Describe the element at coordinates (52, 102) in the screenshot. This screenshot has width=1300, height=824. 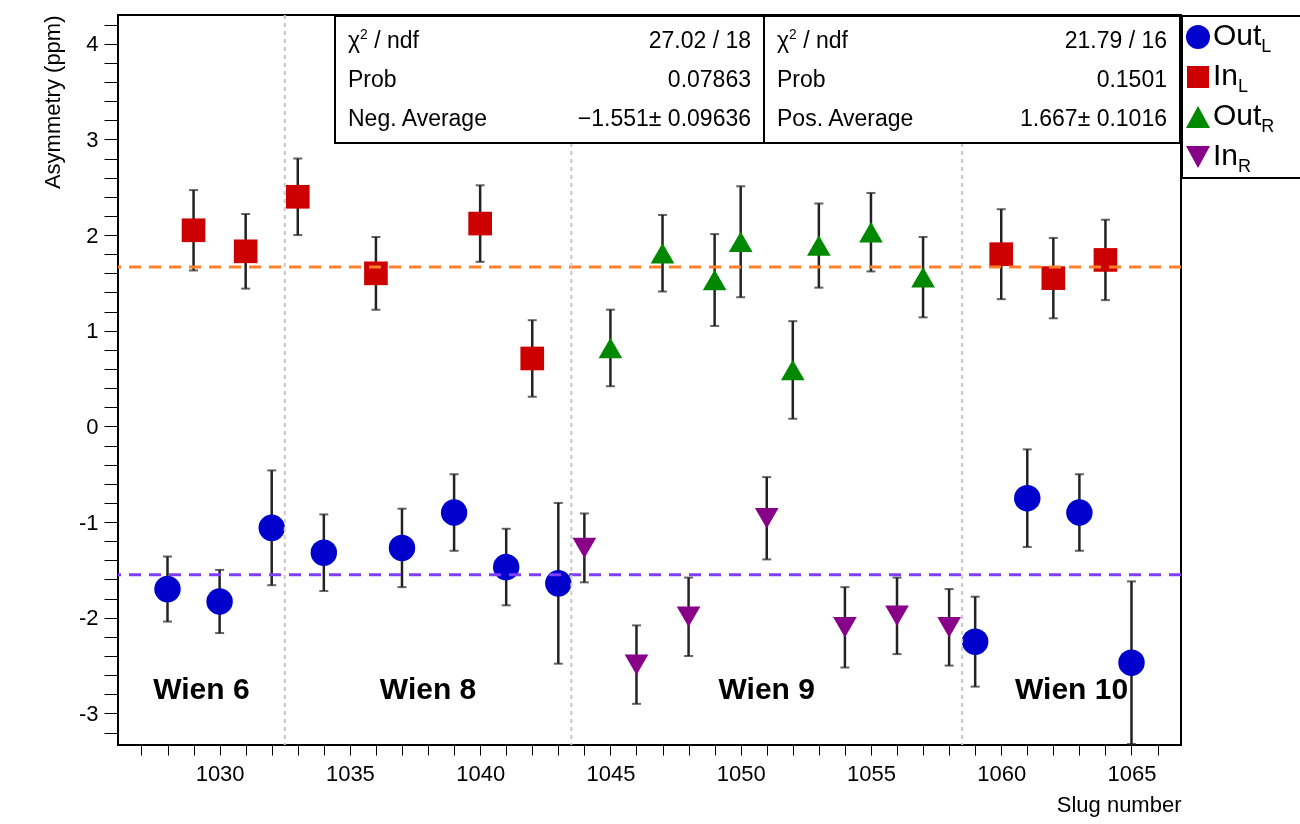
I see `y-axis-title: Asymmetry (ppm)` at that location.